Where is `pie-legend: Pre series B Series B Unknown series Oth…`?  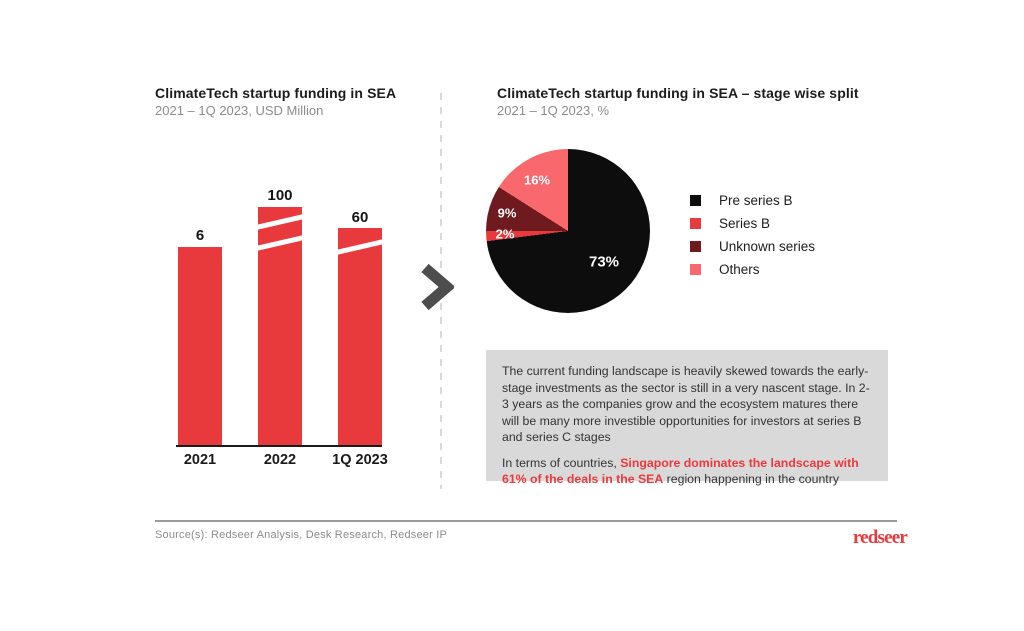
pie-legend: Pre series B Series B Unknown series Oth… is located at coordinates (752, 235).